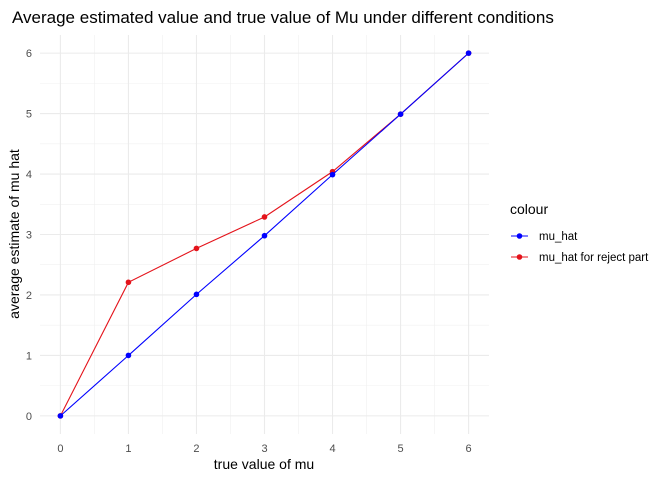 The image size is (672, 480). What do you see at coordinates (400, 449) in the screenshot?
I see `x-tick-label: 5` at bounding box center [400, 449].